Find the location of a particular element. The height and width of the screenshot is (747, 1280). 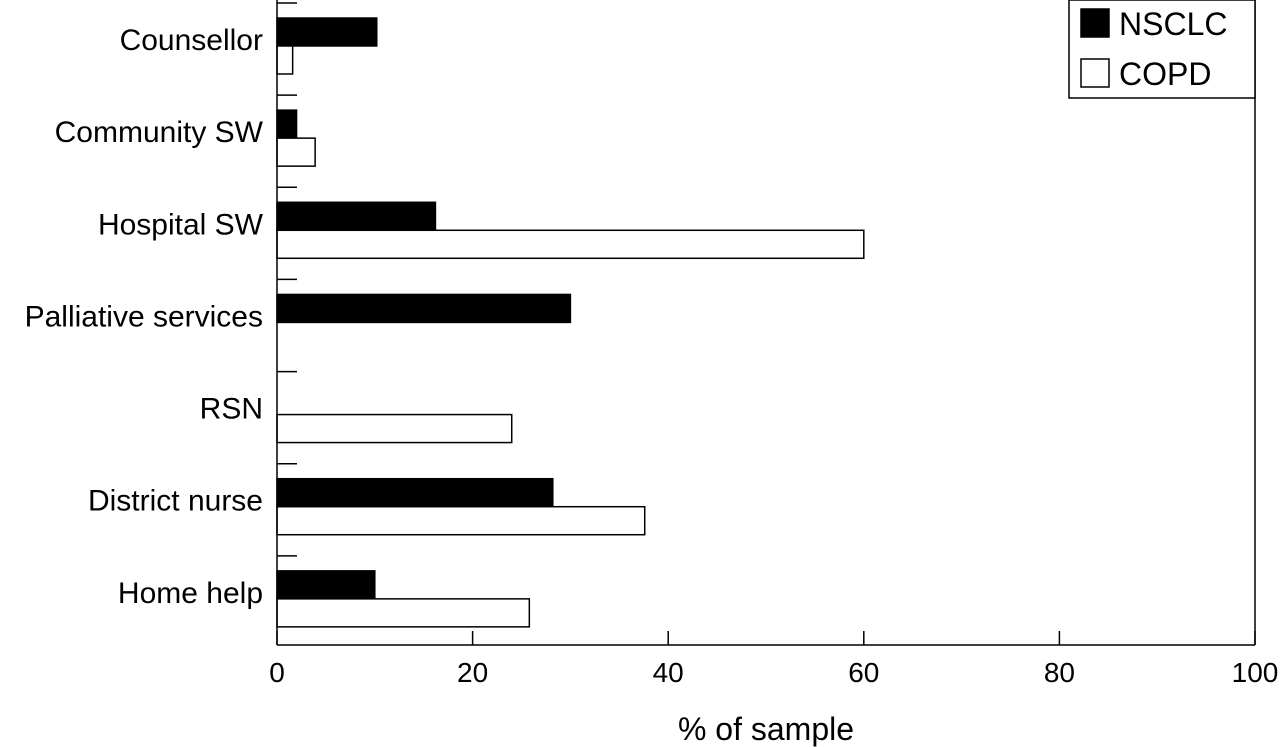

bar-copd-counsellor is located at coordinates (285, 60).